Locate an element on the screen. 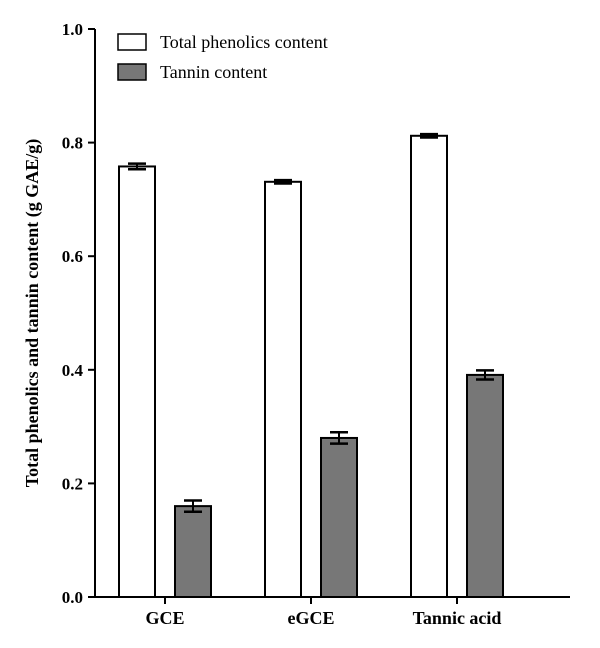  y-tick-label: 1.0 is located at coordinates (72, 29).